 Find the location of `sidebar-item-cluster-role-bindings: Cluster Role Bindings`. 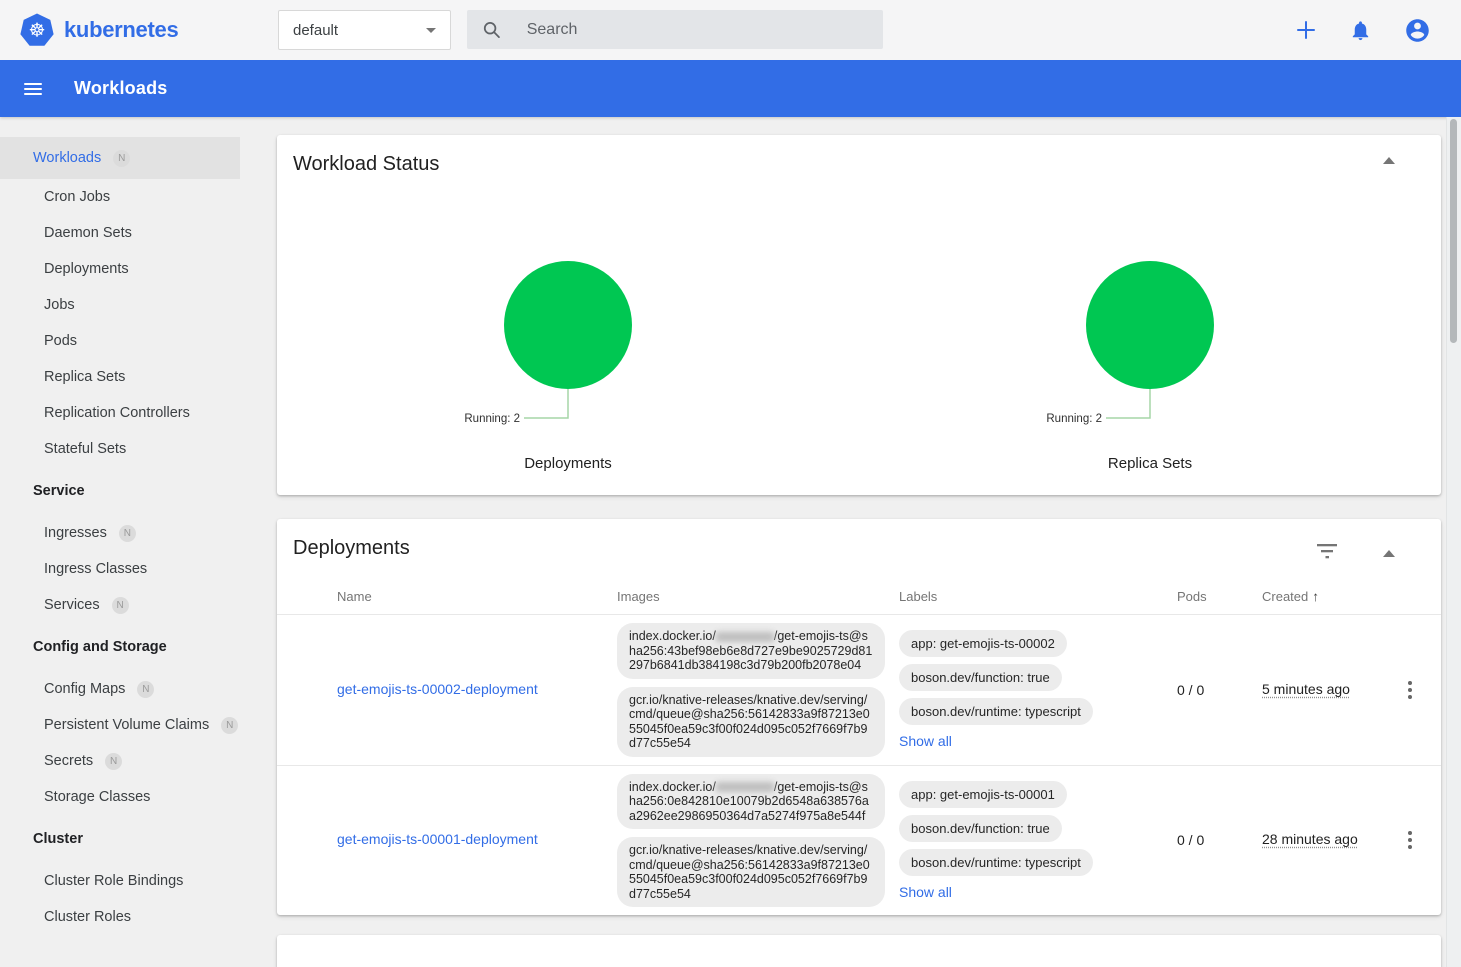

sidebar-item-cluster-role-bindings: Cluster Role Bindings is located at coordinates (128, 881).